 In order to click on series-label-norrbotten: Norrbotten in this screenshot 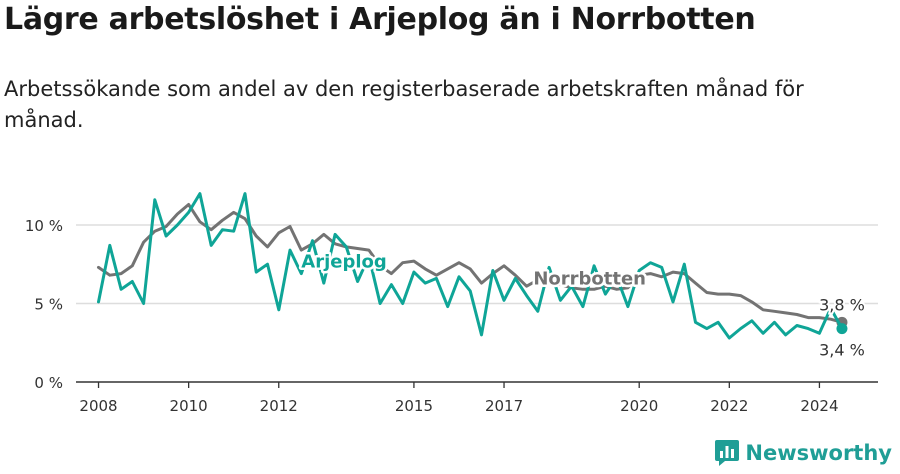, I will do `click(589, 279)`.